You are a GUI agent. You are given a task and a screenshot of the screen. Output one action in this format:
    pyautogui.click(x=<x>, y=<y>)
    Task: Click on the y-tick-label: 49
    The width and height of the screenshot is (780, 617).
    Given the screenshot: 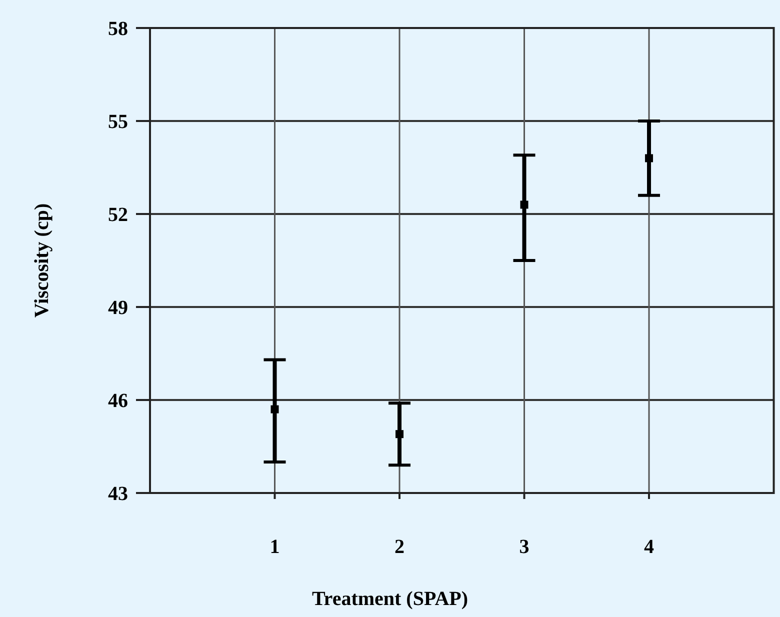 What is the action you would take?
    pyautogui.click(x=118, y=308)
    